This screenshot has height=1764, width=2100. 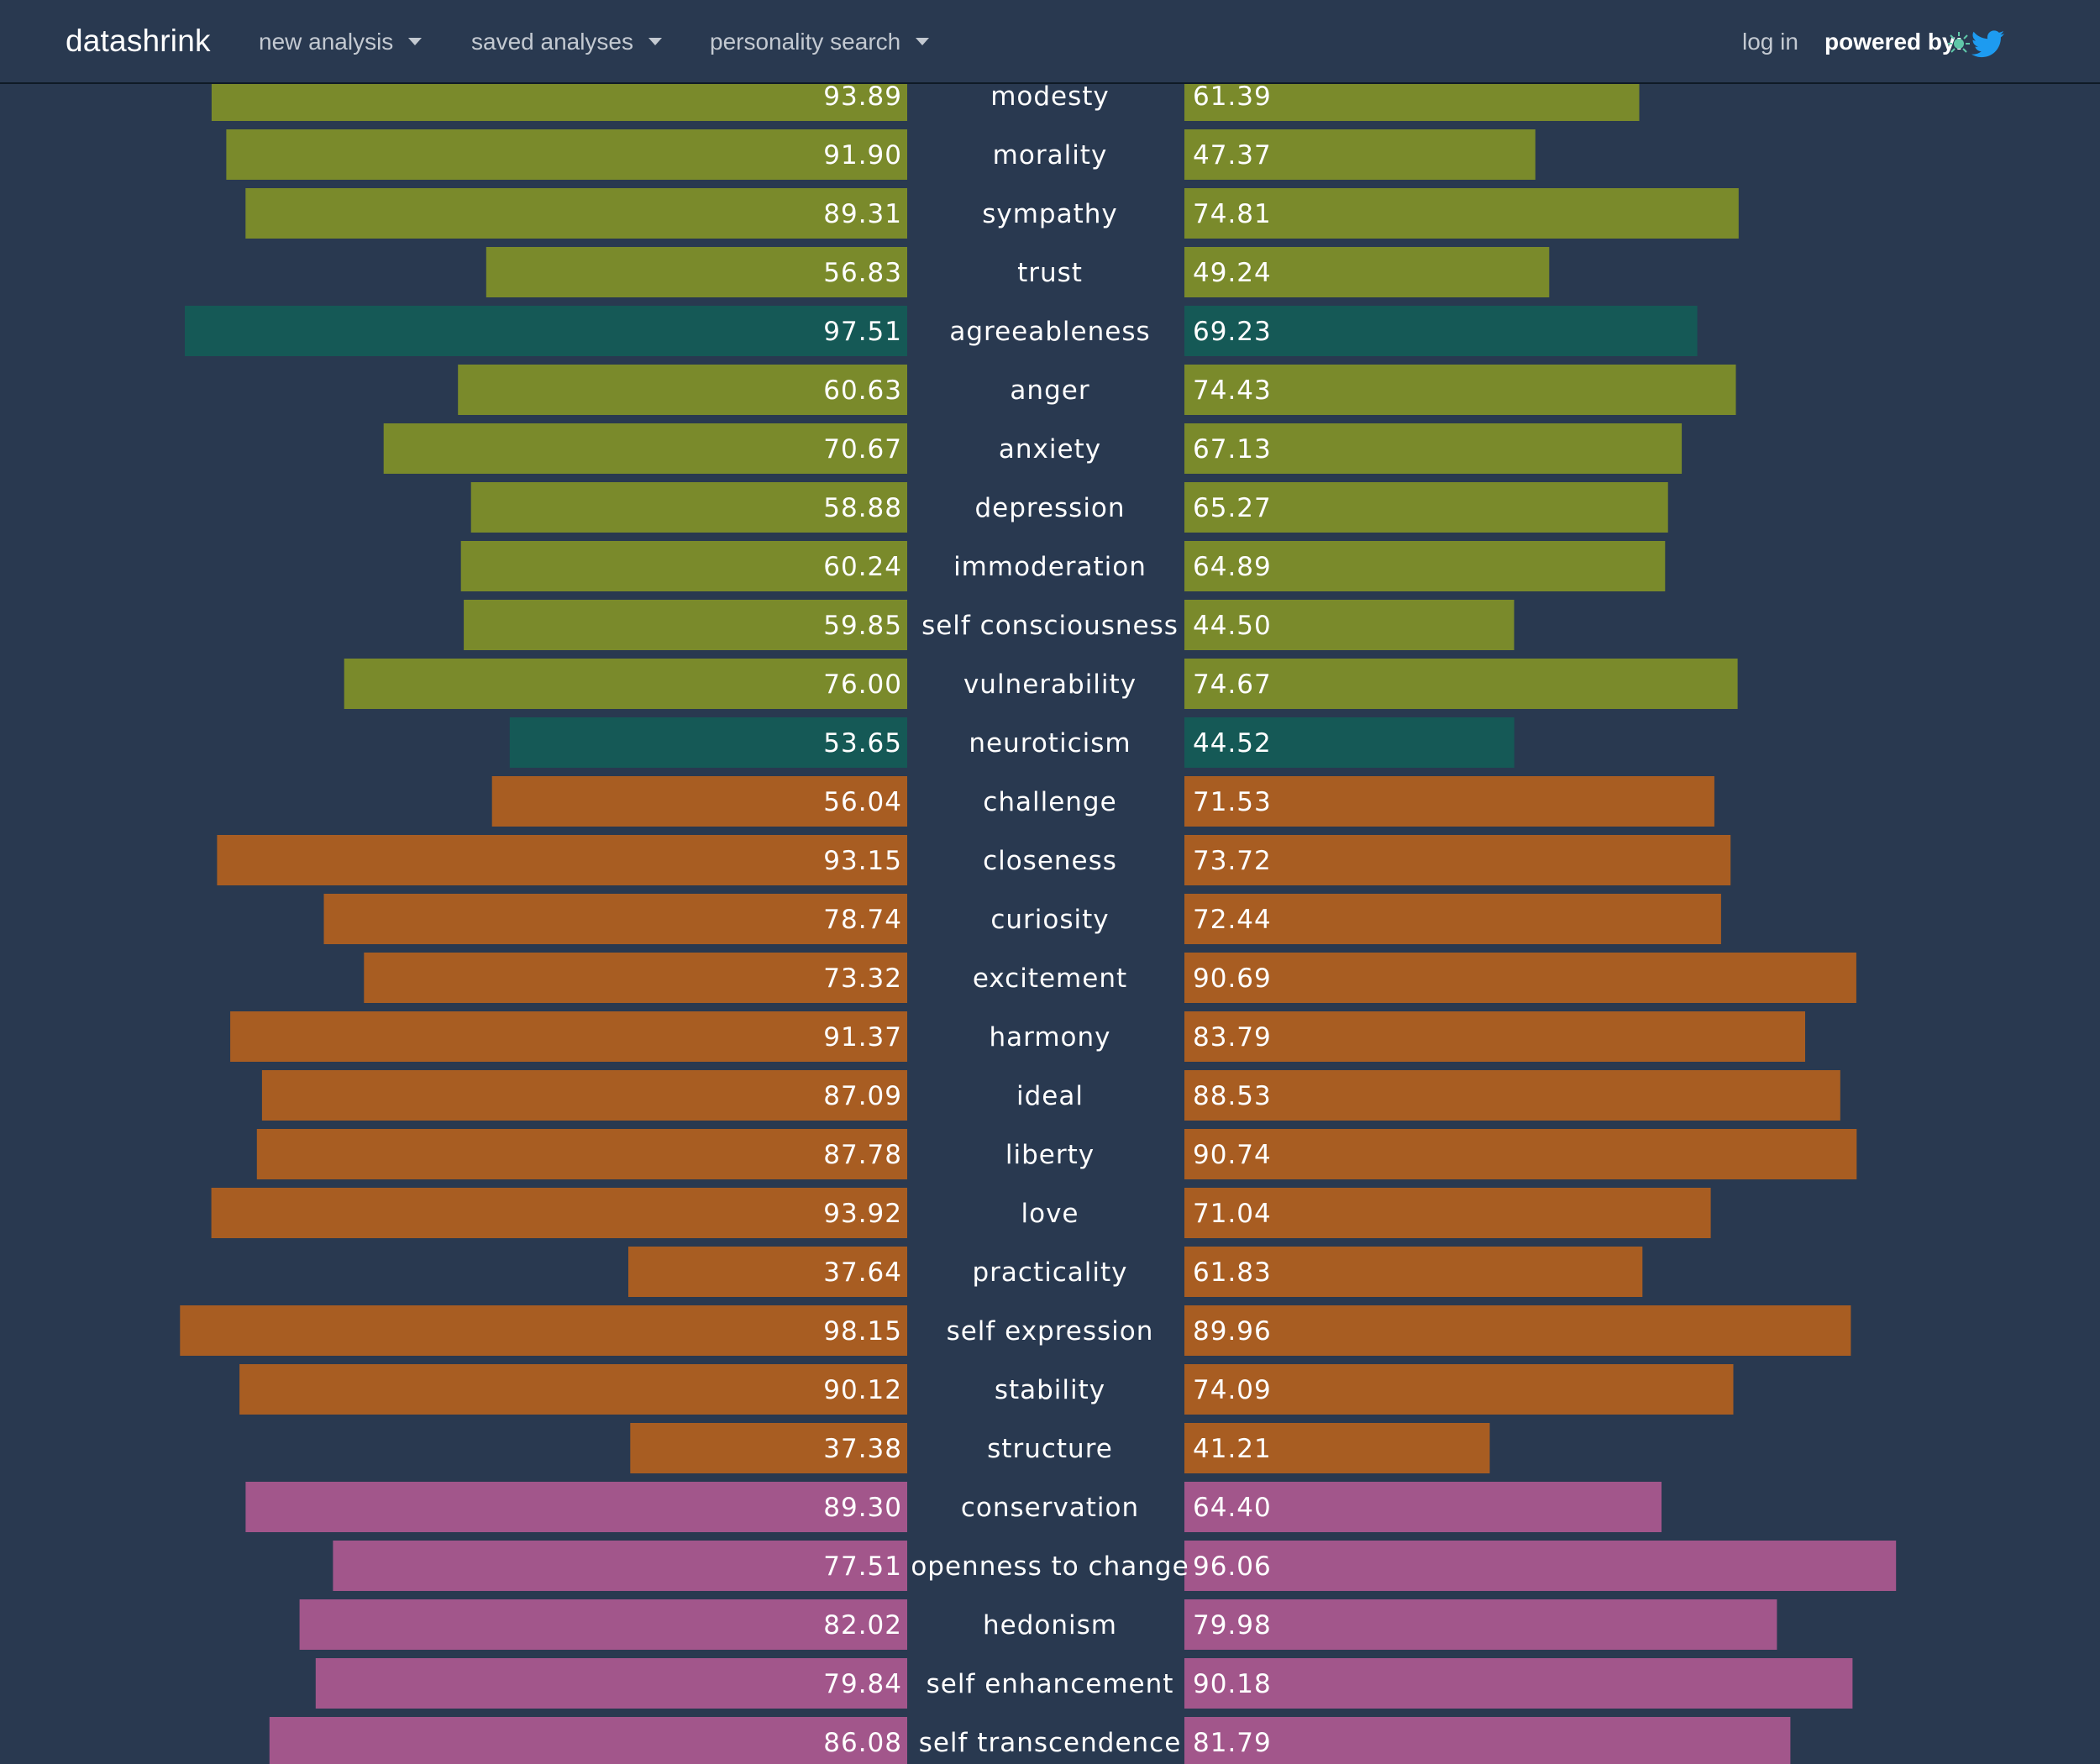 I want to click on bar-left-conservation, so click(x=576, y=1507).